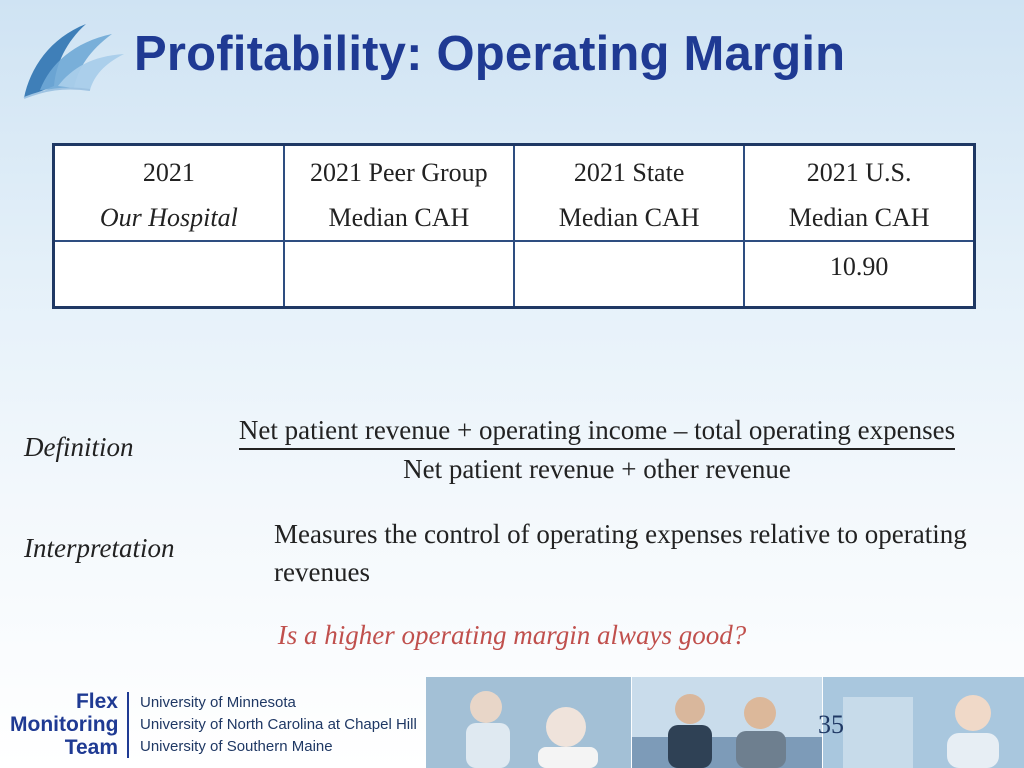 This screenshot has height=768, width=1024. What do you see at coordinates (859, 192) in the screenshot?
I see `header-us: 2021 U.S. Median CAH` at bounding box center [859, 192].